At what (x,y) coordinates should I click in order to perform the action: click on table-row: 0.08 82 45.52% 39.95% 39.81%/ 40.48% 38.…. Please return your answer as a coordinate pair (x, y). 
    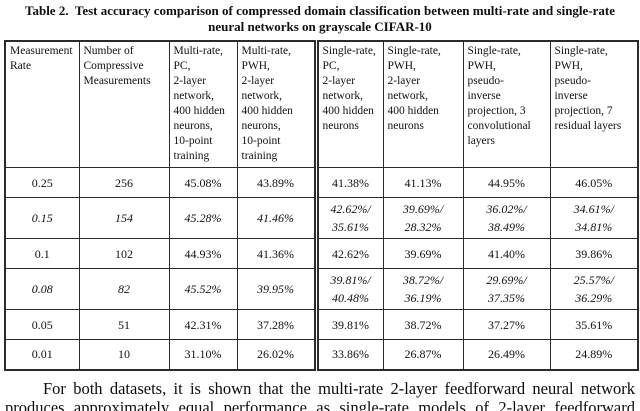
    Looking at the image, I should click on (321, 289).